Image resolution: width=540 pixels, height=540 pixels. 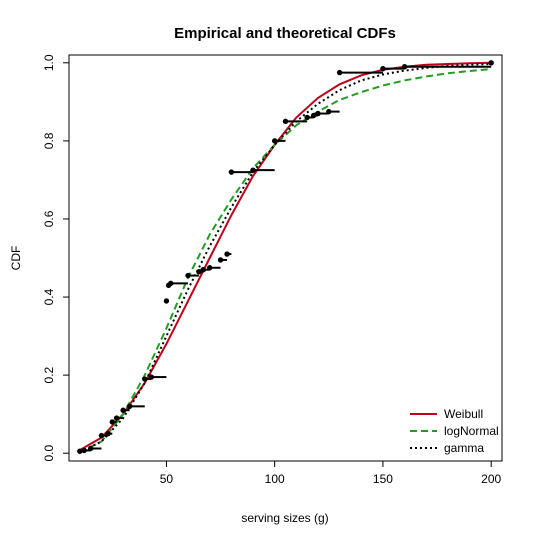 I want to click on legend-label-gamma: gamma, so click(x=464, y=448).